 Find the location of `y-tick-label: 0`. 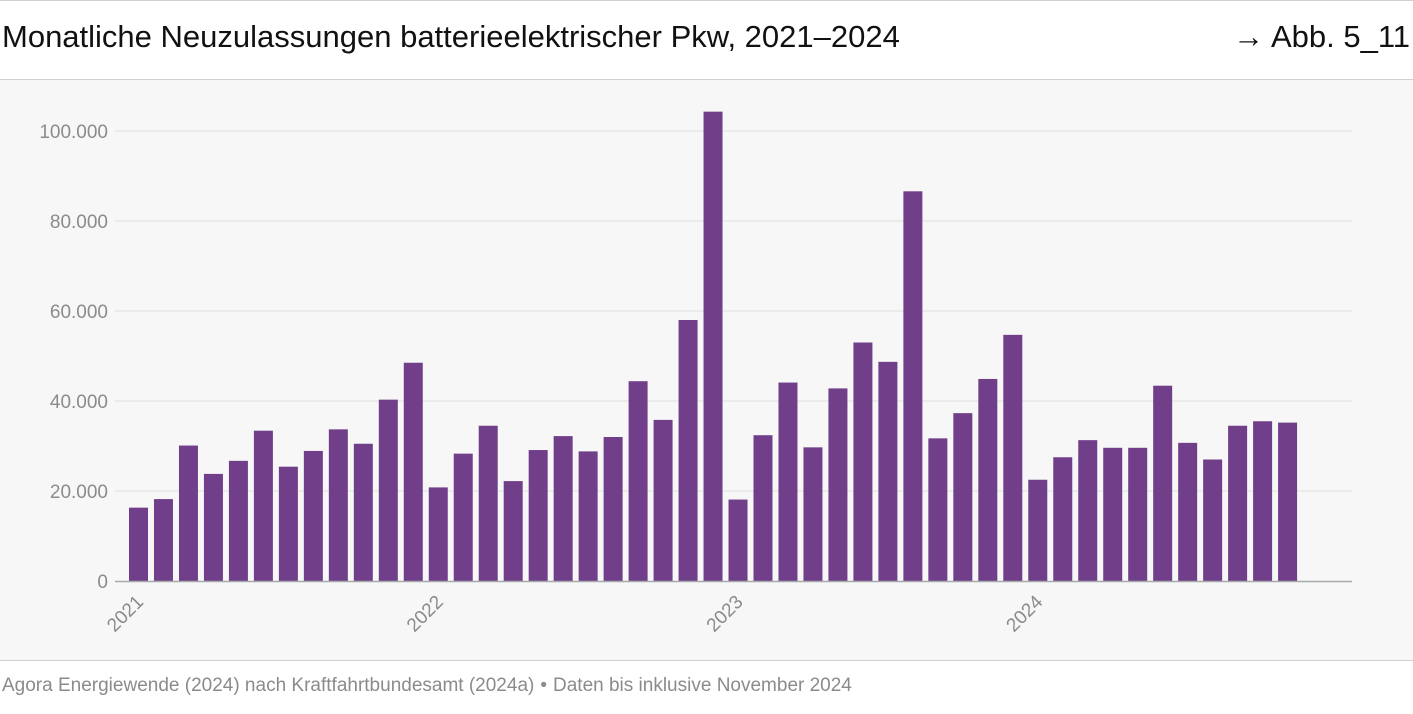

y-tick-label: 0 is located at coordinates (102, 582).